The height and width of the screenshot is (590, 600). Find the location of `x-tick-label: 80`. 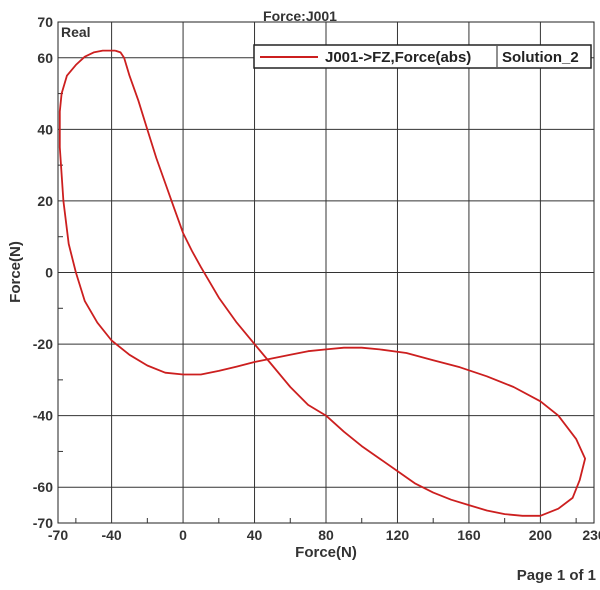

x-tick-label: 80 is located at coordinates (326, 535).